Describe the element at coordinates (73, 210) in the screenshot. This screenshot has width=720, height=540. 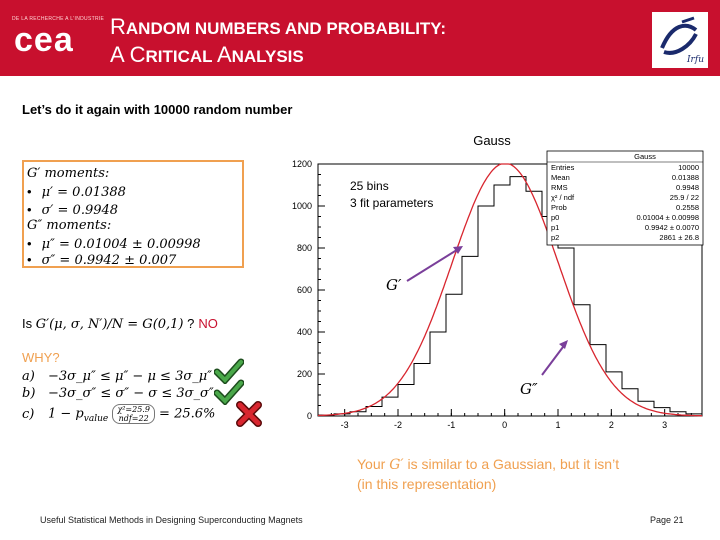
I see `g1-sigma: • σ′ = 0.9948` at that location.